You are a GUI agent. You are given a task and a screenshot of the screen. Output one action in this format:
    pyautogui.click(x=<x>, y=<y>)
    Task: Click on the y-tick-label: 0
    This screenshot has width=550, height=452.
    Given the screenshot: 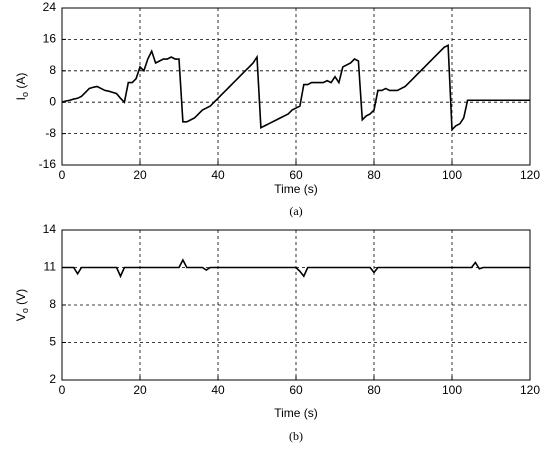 What is the action you would take?
    pyautogui.click(x=52, y=101)
    